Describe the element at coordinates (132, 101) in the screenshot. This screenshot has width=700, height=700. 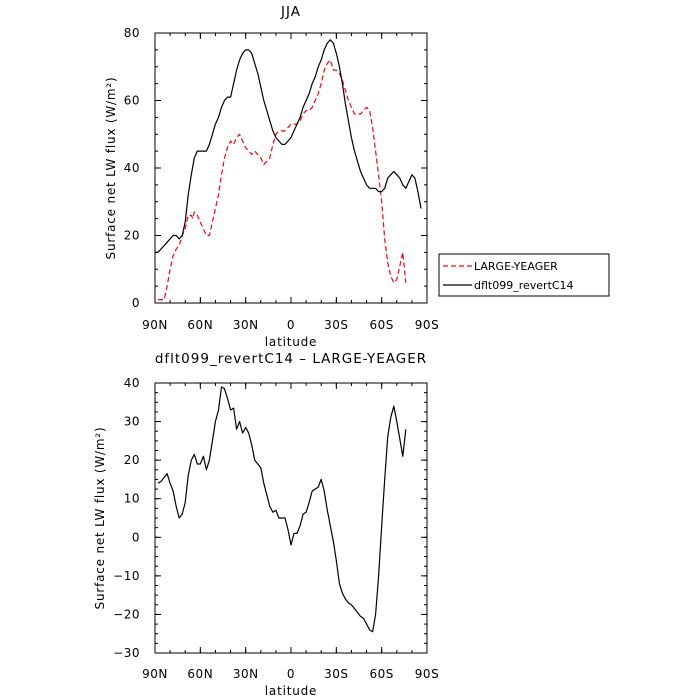
I see `top-y-tick-label: 60` at that location.